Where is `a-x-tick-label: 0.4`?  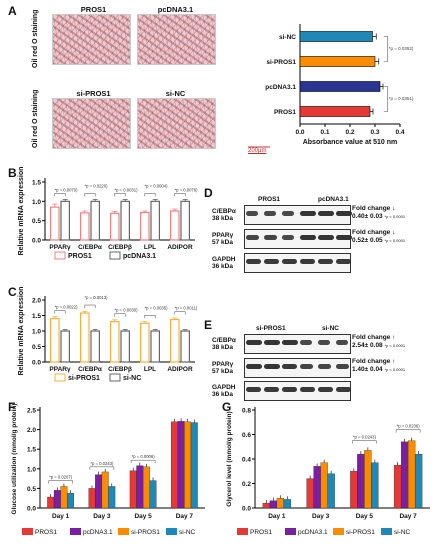 a-x-tick-label: 0.4 is located at coordinates (399, 132).